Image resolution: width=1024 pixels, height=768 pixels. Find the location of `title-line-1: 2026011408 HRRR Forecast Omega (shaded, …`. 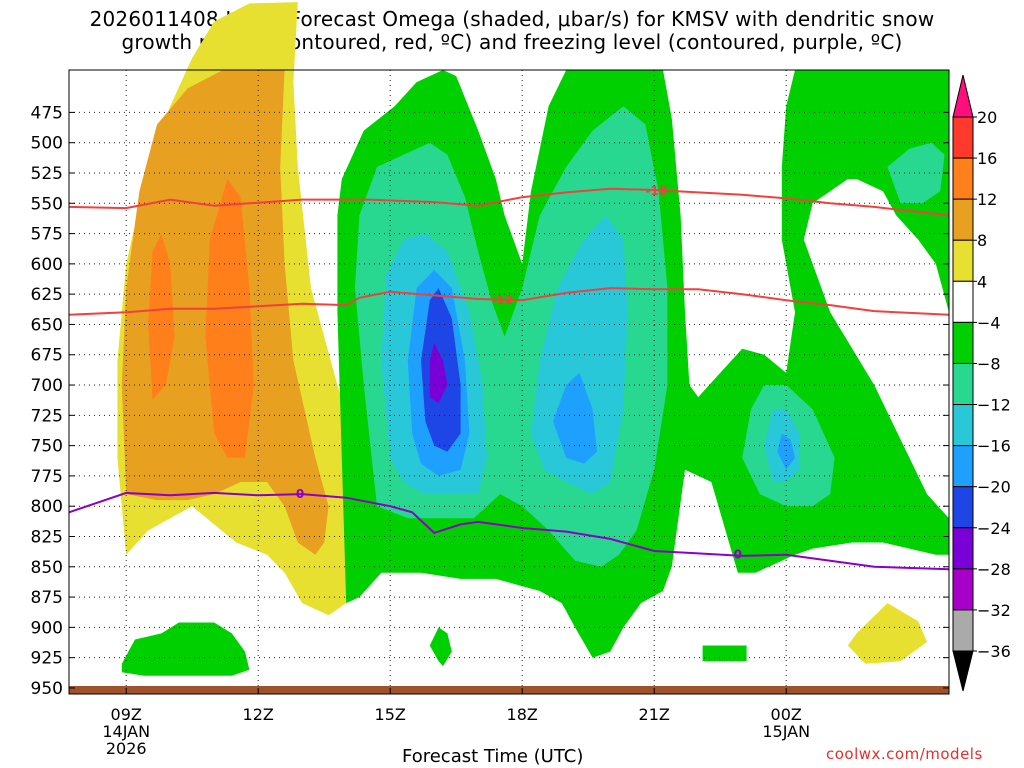

title-line-1: 2026011408 HRRR Forecast Omega (shaded, … is located at coordinates (512, 19).